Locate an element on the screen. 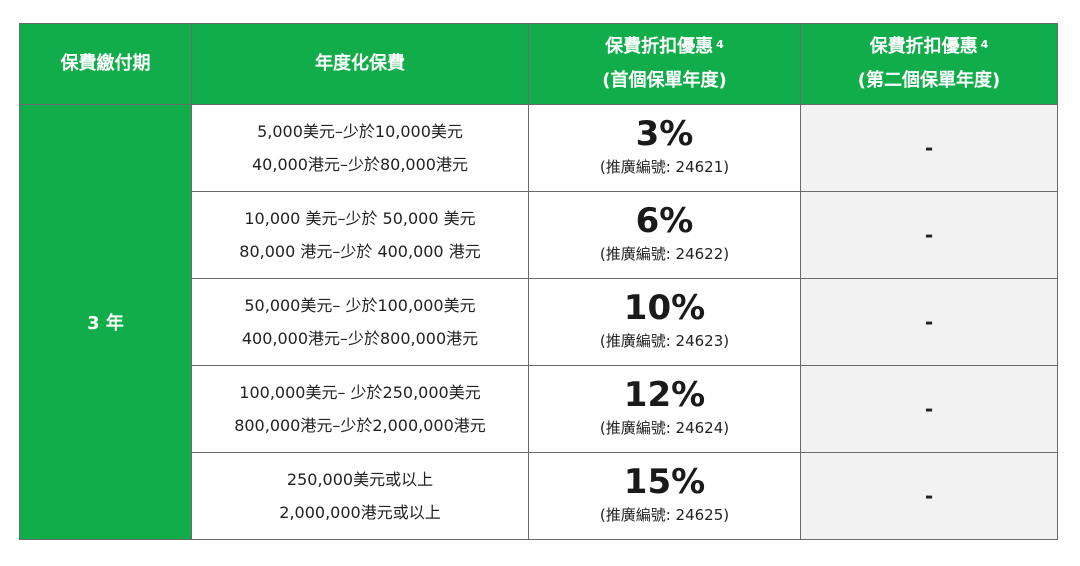 This screenshot has height=566, width=1080. header-discount-first-subtitle: (首個保單年度) is located at coordinates (664, 80).